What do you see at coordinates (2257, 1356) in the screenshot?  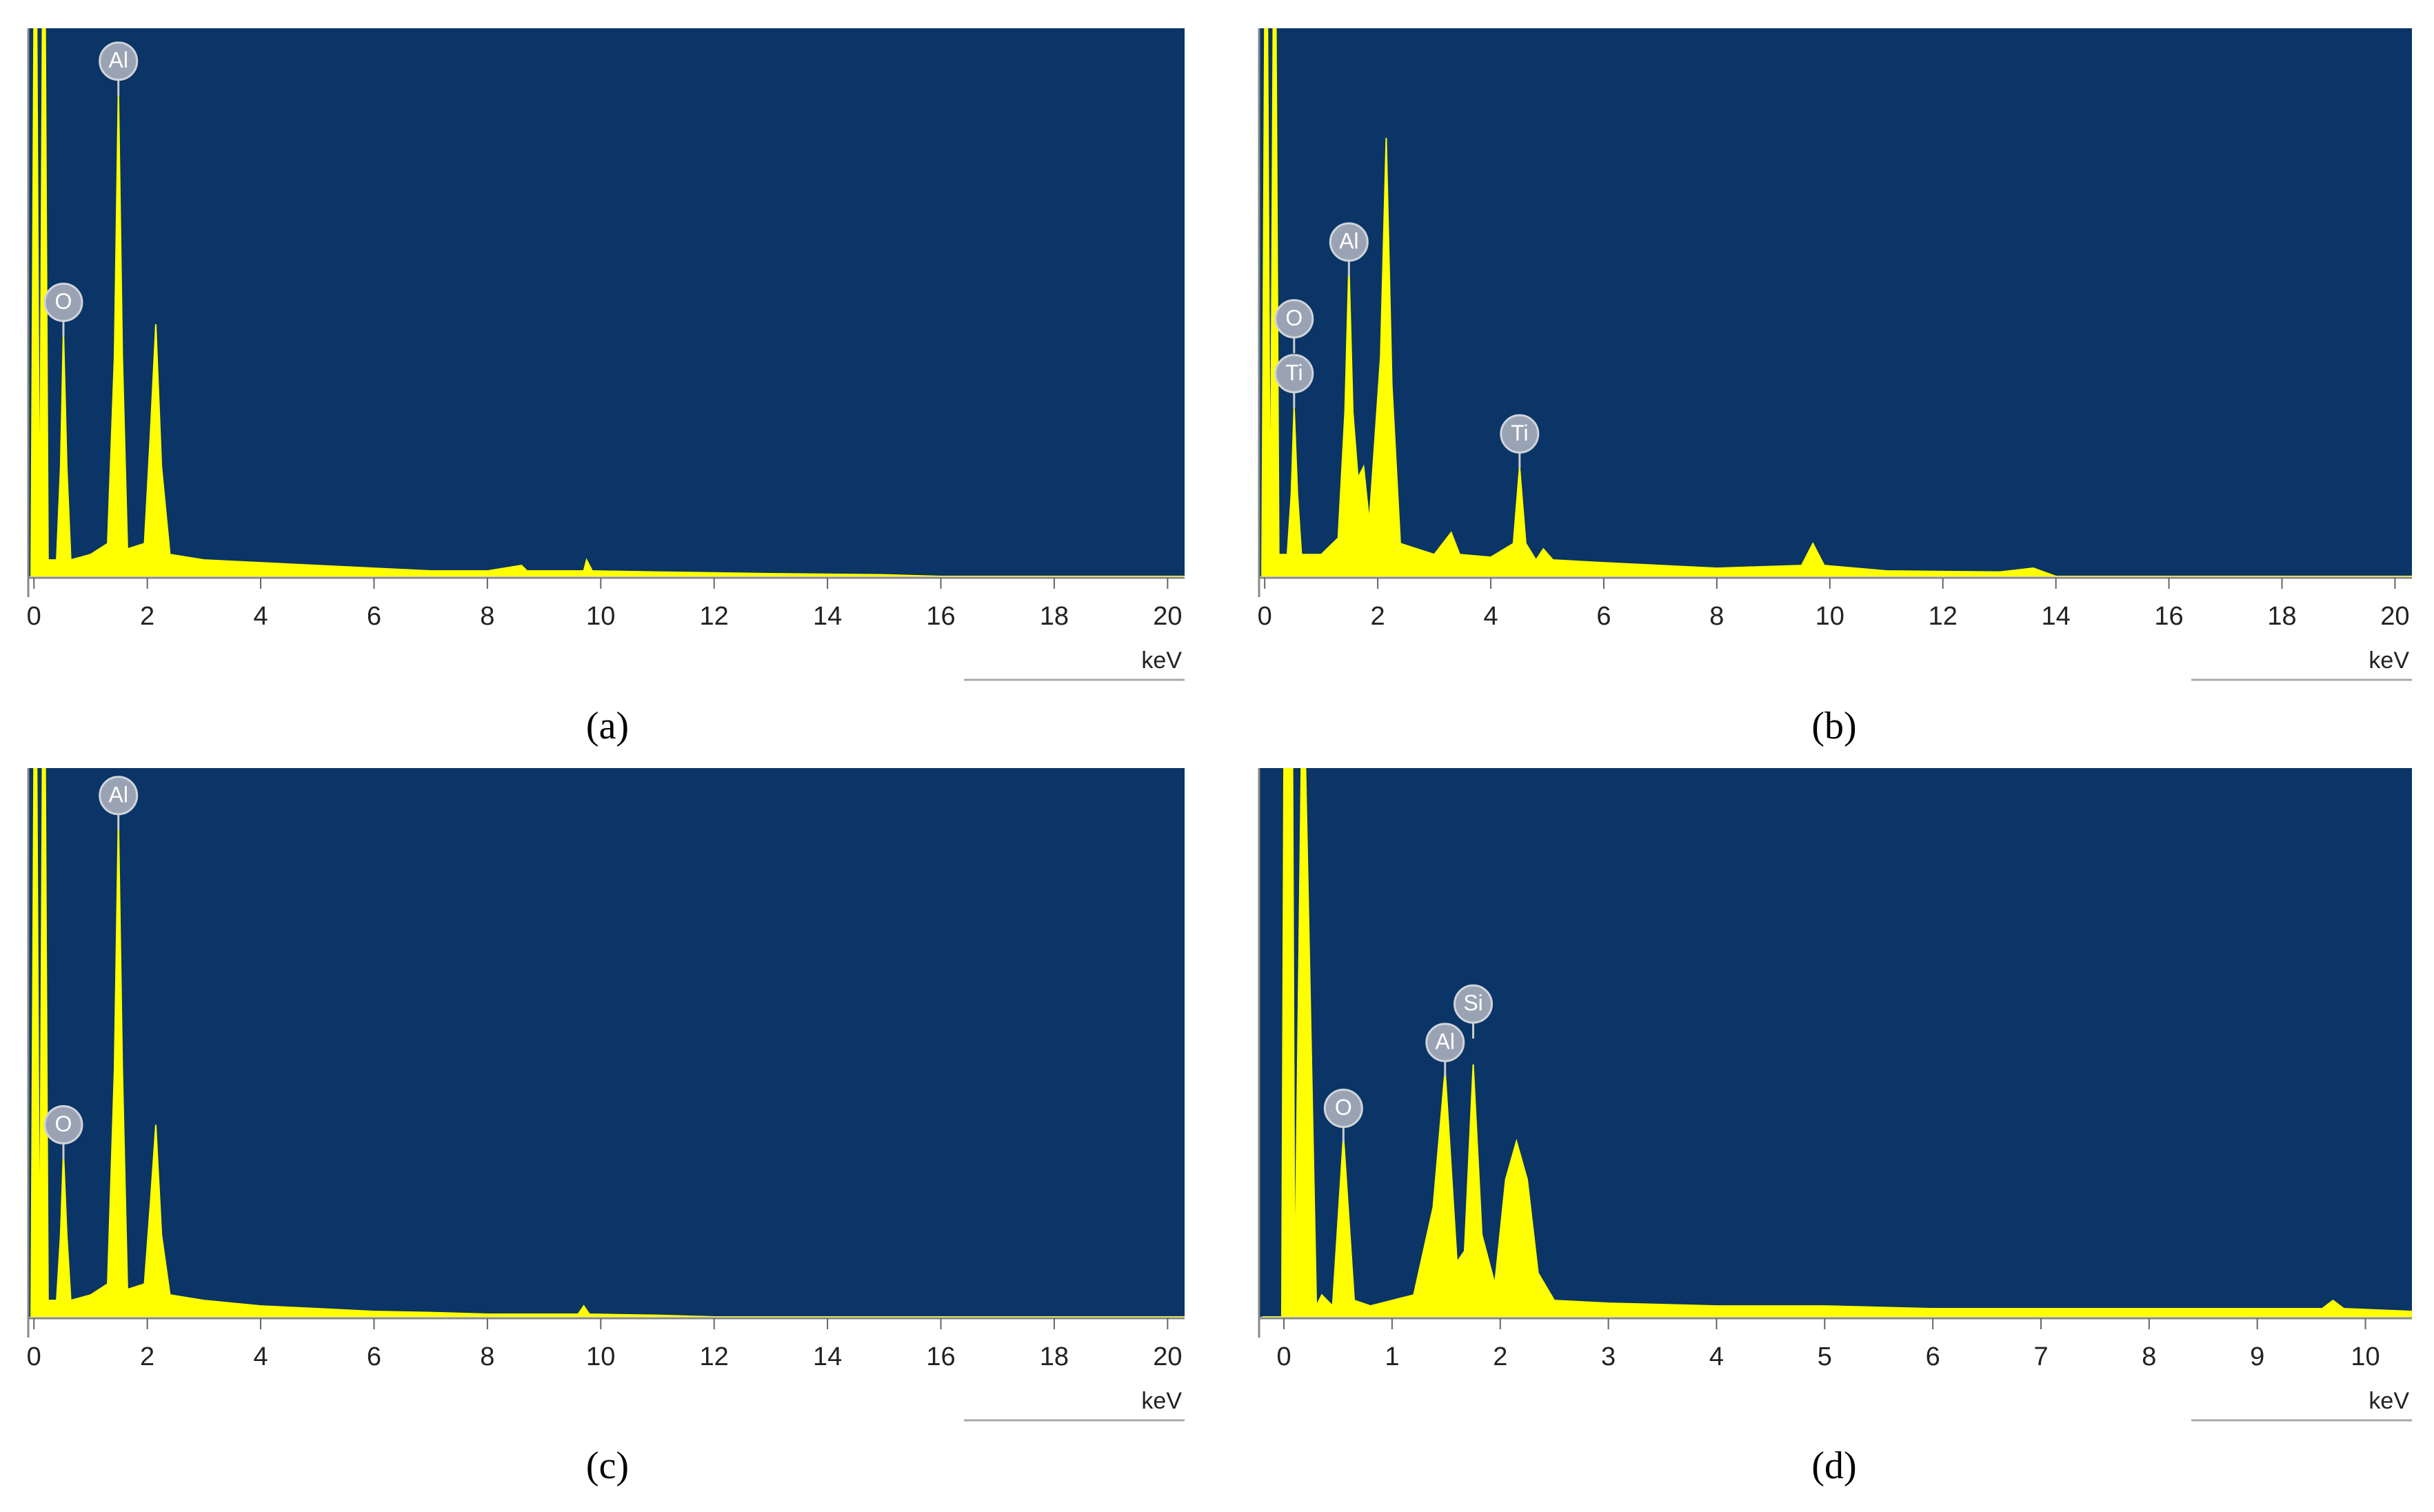 I see `x-tick-label: 9` at bounding box center [2257, 1356].